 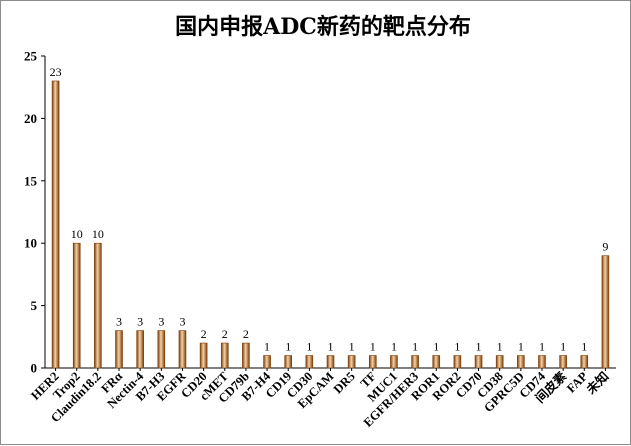 What do you see at coordinates (577, 382) in the screenshot?
I see `x-category-label: FAP` at bounding box center [577, 382].